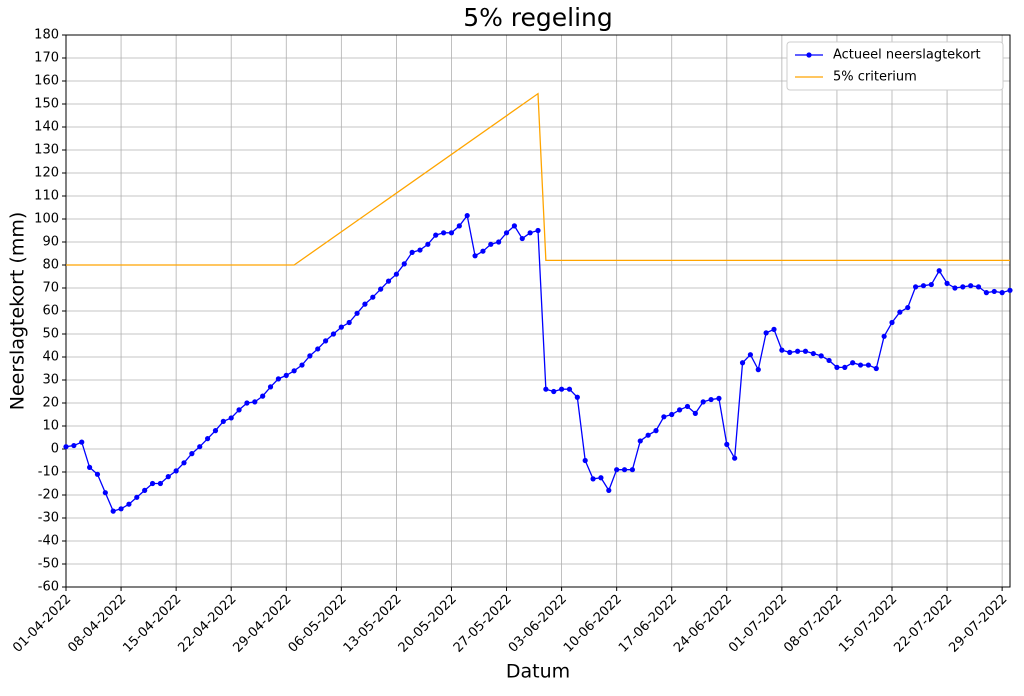  I want to click on x-tick-label: 24-06-2022, so click(703, 624).